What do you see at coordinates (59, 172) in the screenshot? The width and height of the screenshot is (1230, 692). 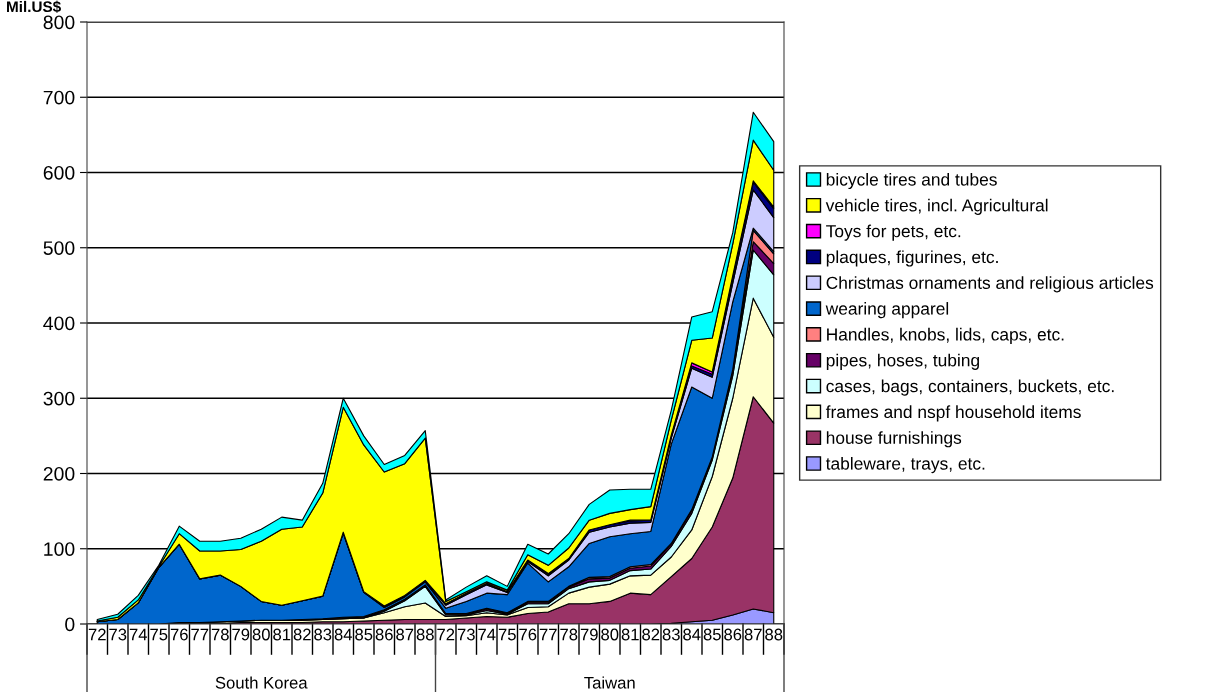 I see `y-tick-label: 600` at bounding box center [59, 172].